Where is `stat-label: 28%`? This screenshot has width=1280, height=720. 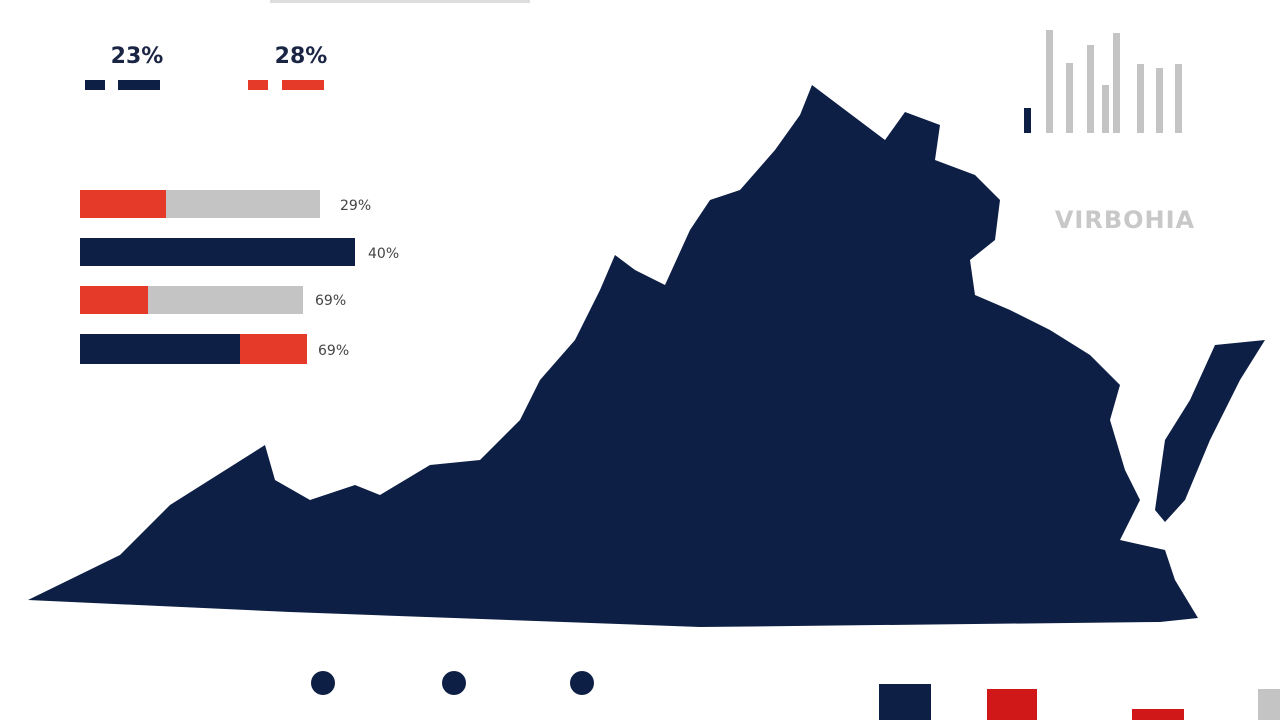 stat-label: 28% is located at coordinates (301, 56).